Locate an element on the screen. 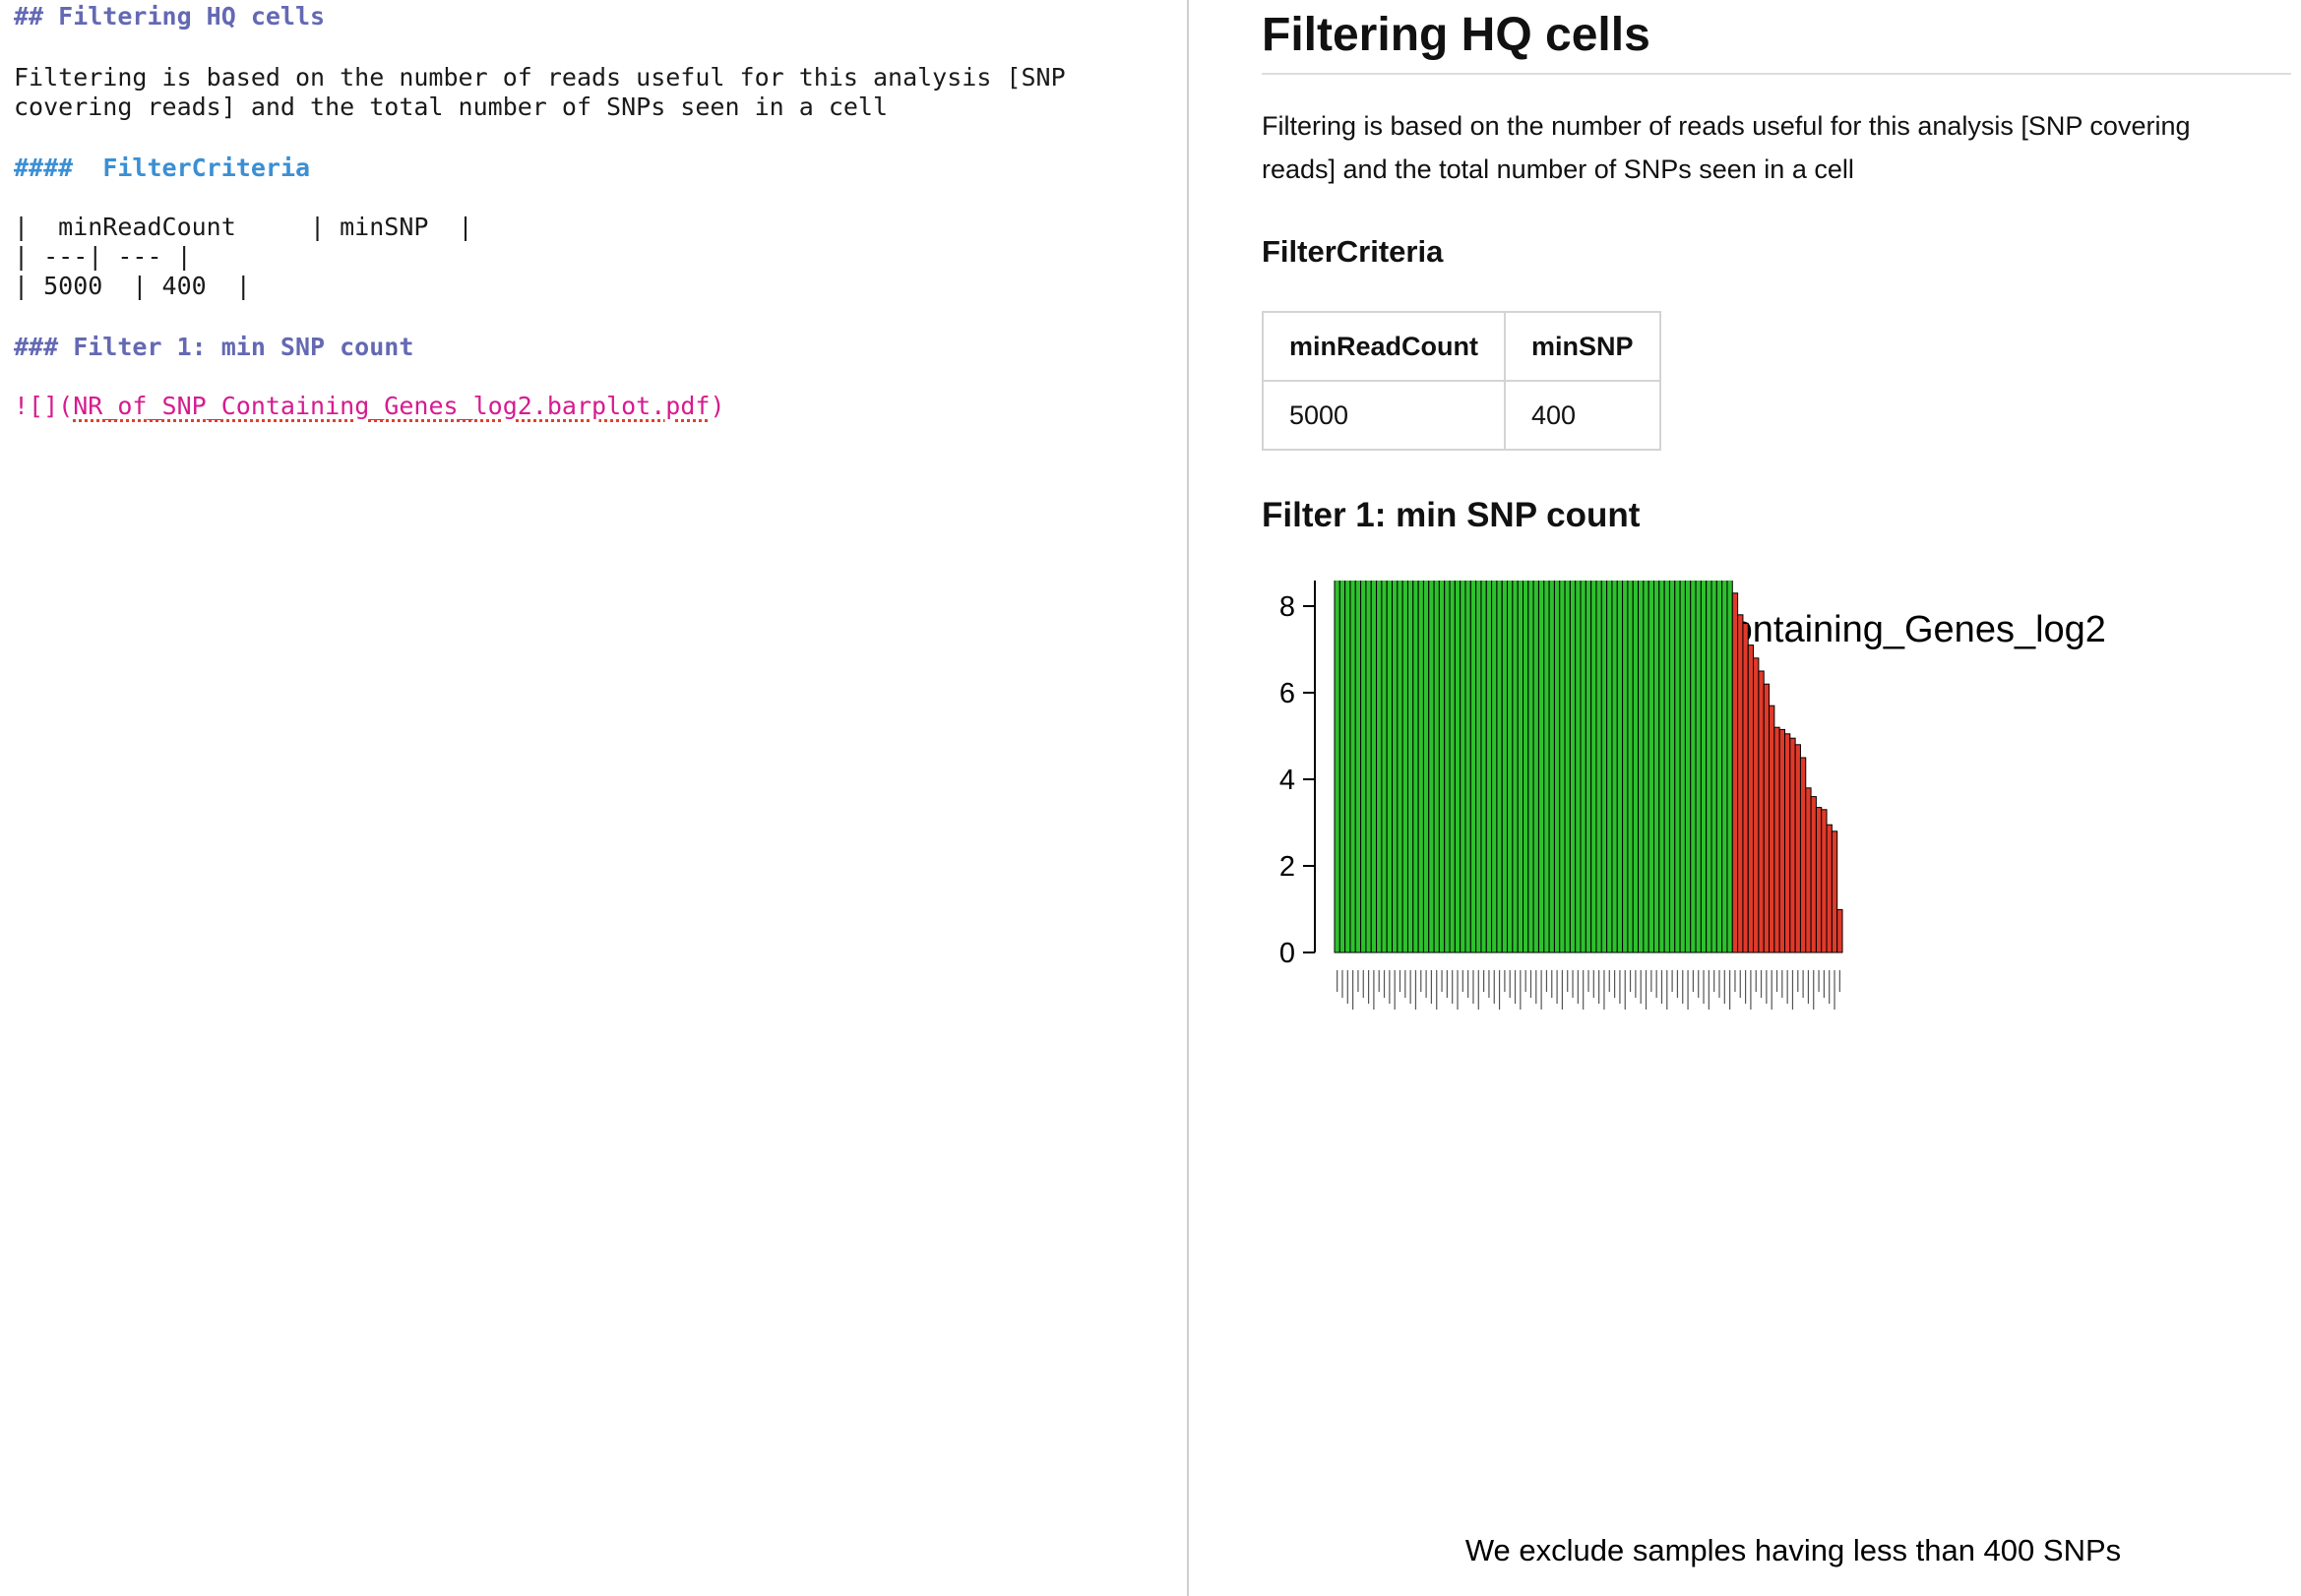 Image resolution: width=2301 pixels, height=1596 pixels. editor-table-line: | ---| --- | is located at coordinates (103, 256).